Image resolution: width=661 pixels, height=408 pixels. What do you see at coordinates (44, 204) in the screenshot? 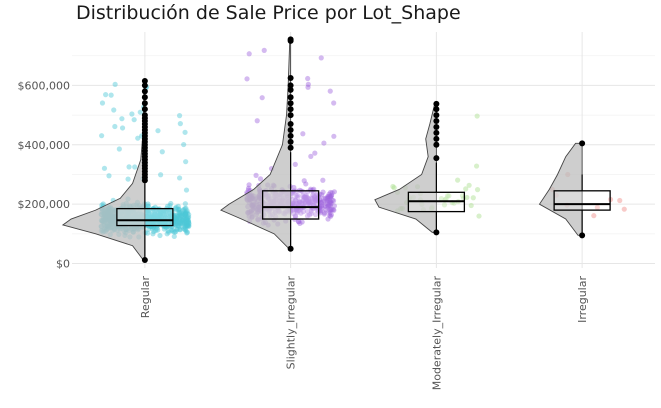
I see `y-tick-label: $200,000` at bounding box center [44, 204].